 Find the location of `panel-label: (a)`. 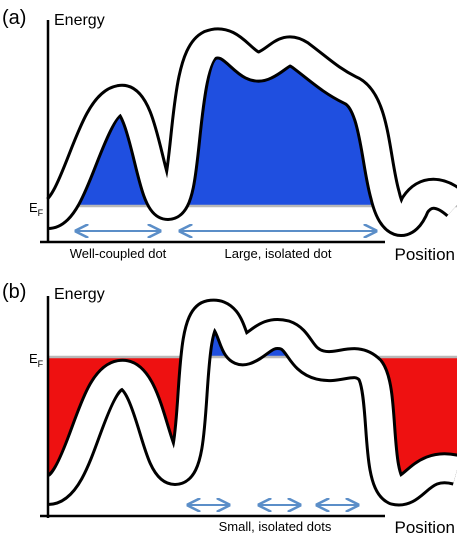

panel-label: (a) is located at coordinates (14, 18).